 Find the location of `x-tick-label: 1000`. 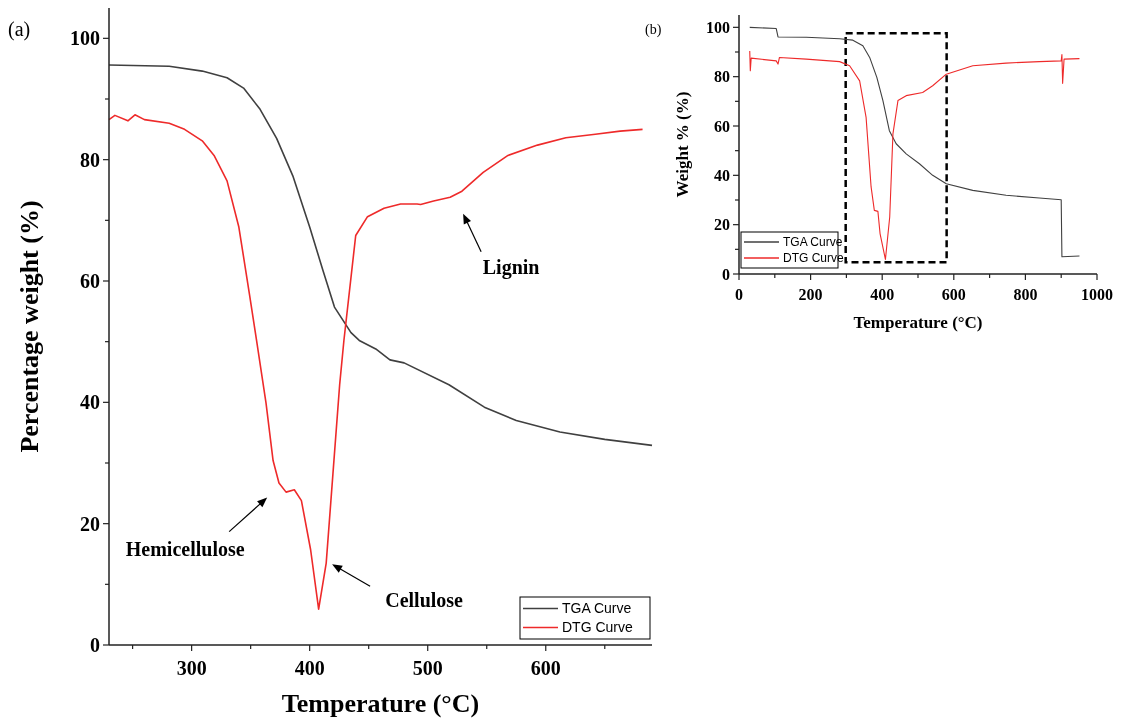

x-tick-label: 1000 is located at coordinates (1097, 294).